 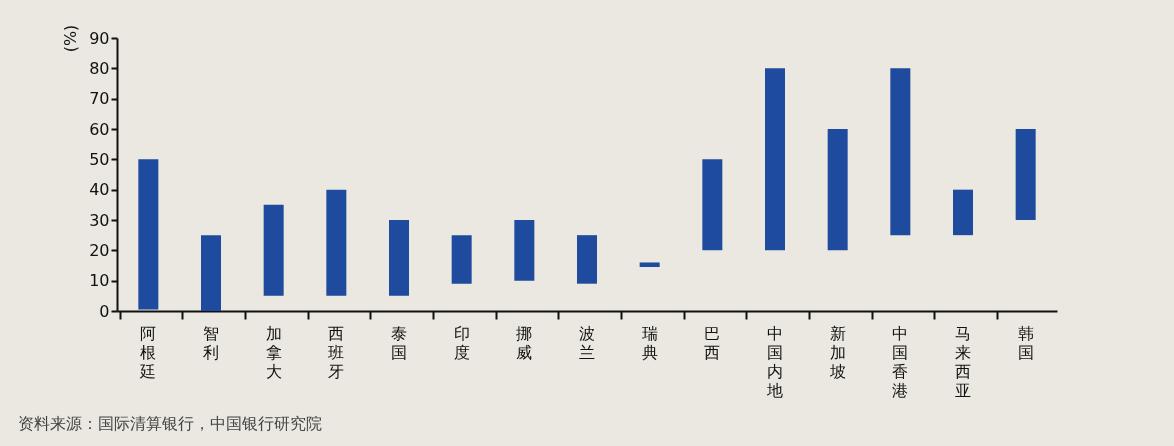 What do you see at coordinates (99, 38) in the screenshot?
I see `y-tick-label: 90` at bounding box center [99, 38].